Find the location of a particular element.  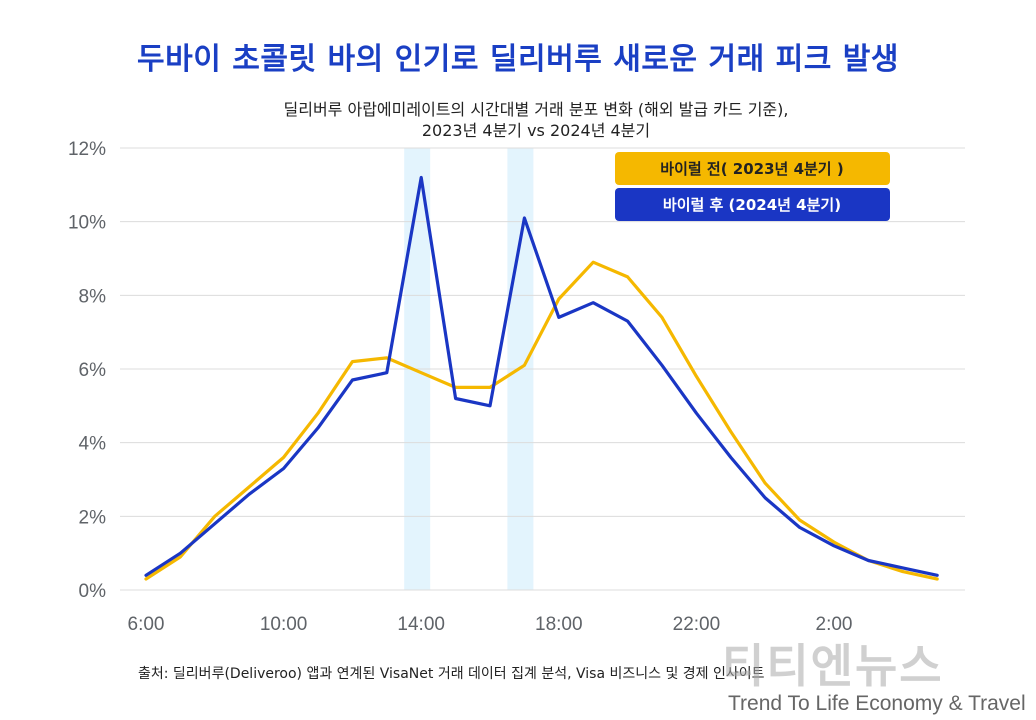

y-tick-label: 0% is located at coordinates (93, 591).